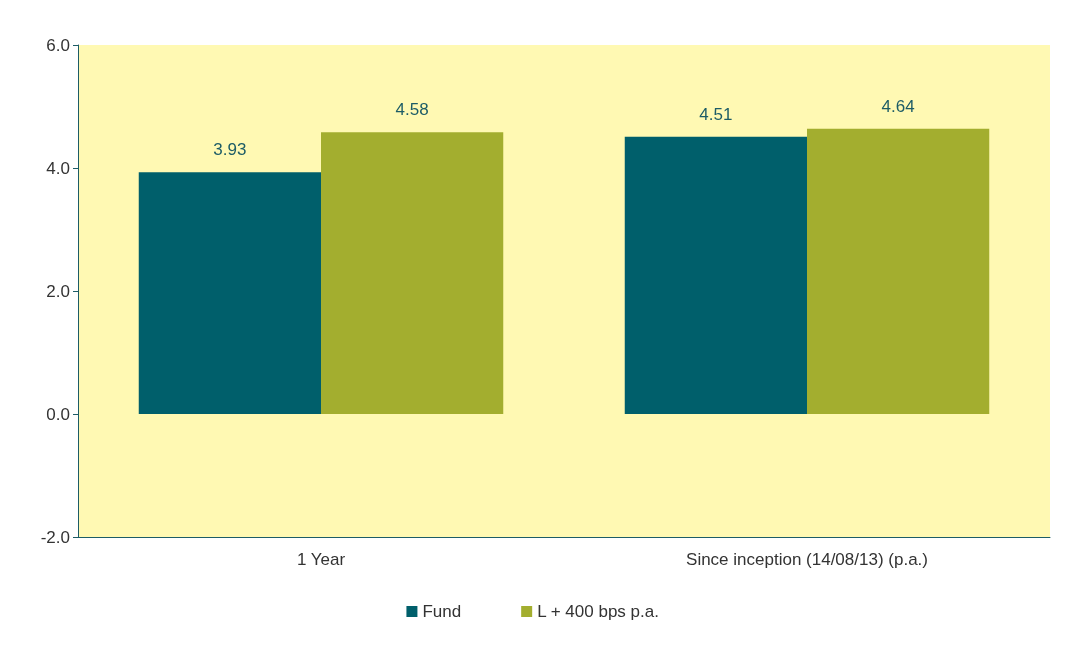  I want to click on legend-label: L + 400 bps p.a., so click(598, 611).